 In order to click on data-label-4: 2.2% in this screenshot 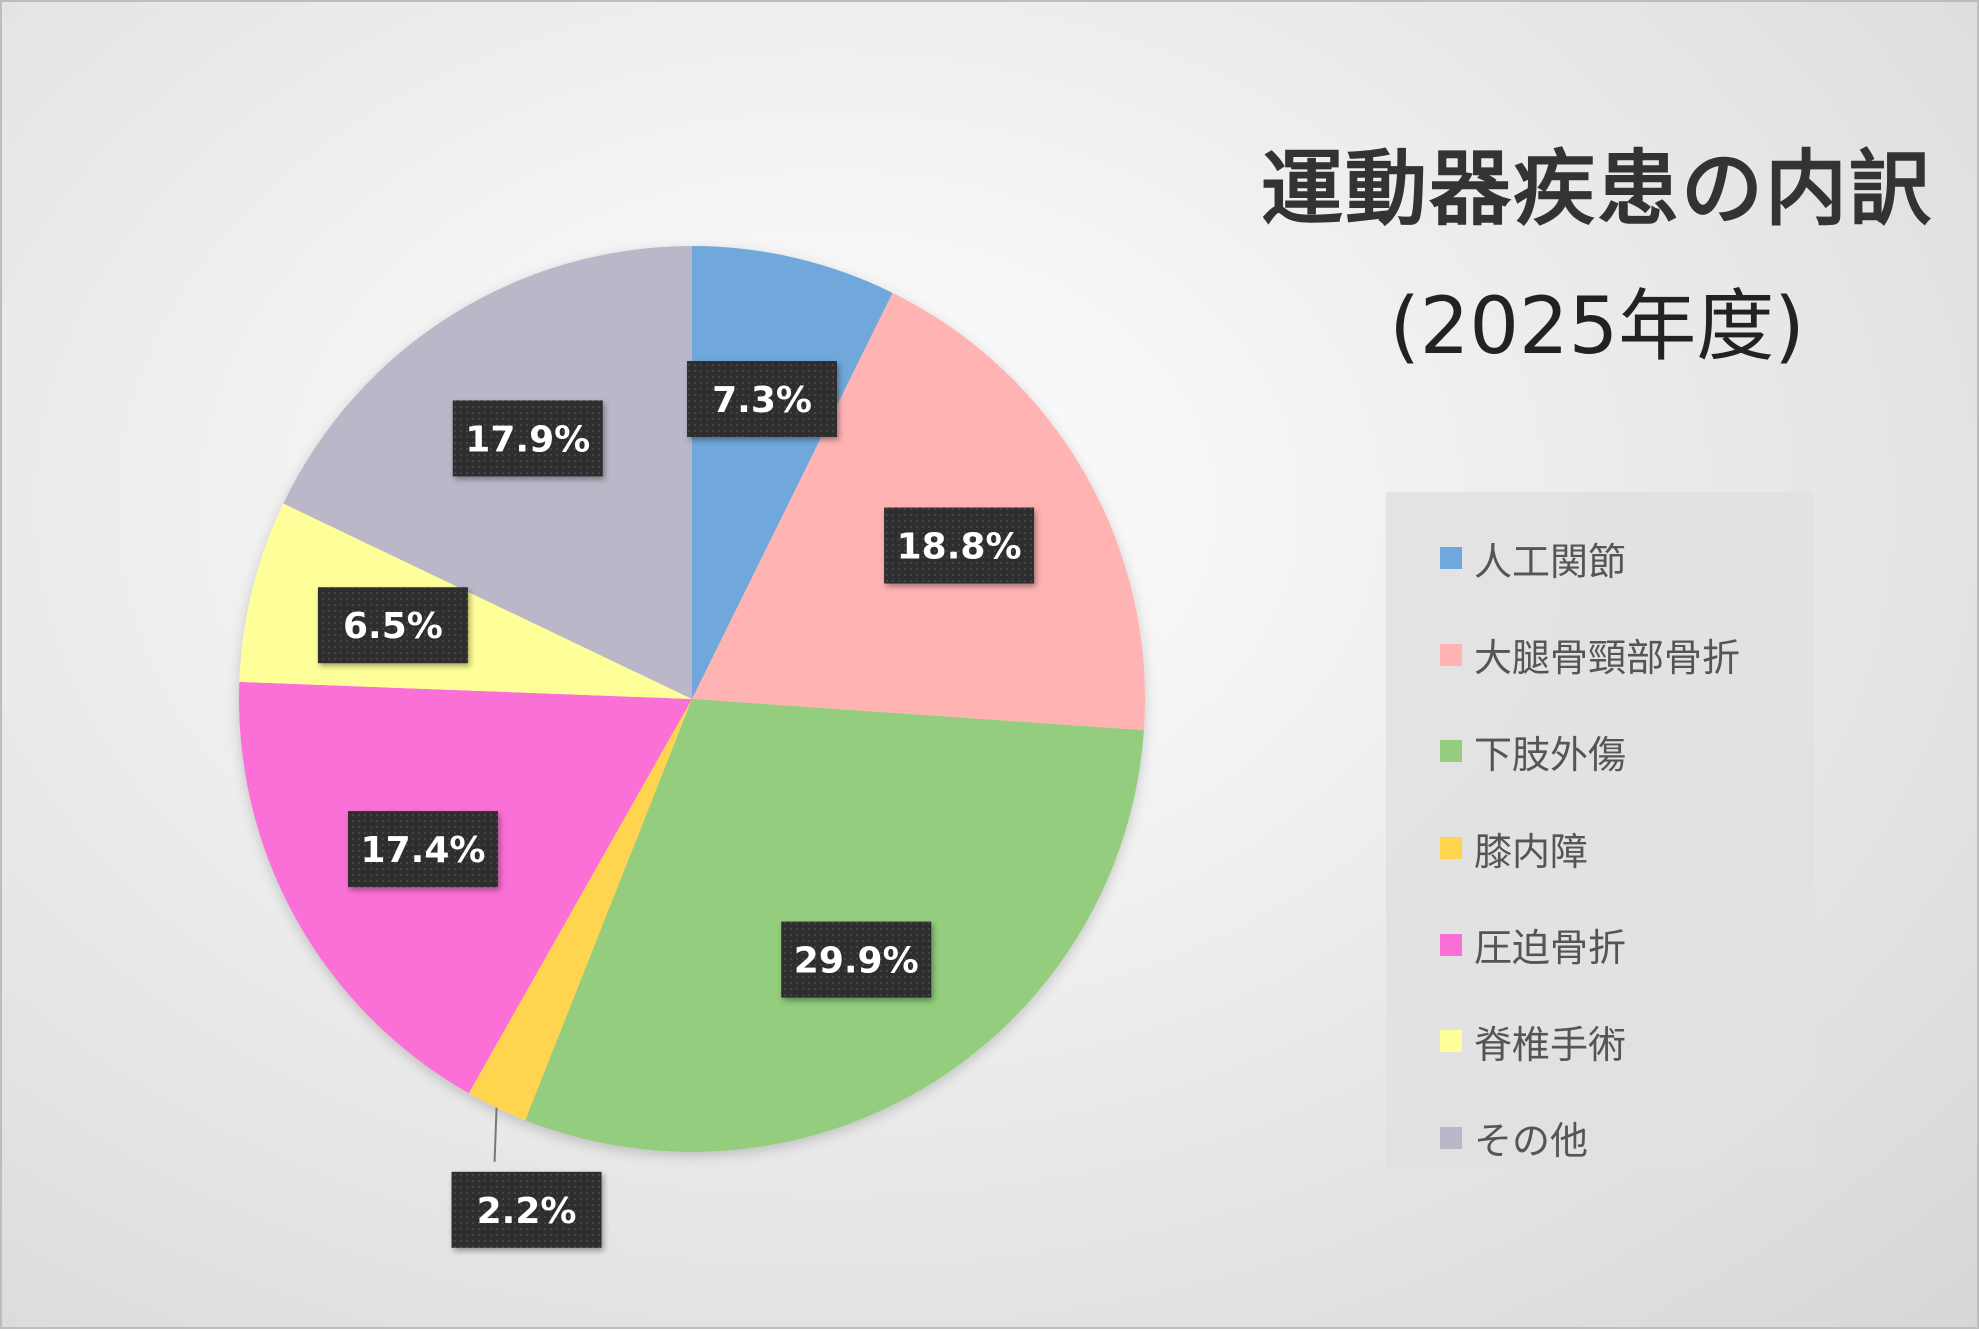, I will do `click(527, 1211)`.